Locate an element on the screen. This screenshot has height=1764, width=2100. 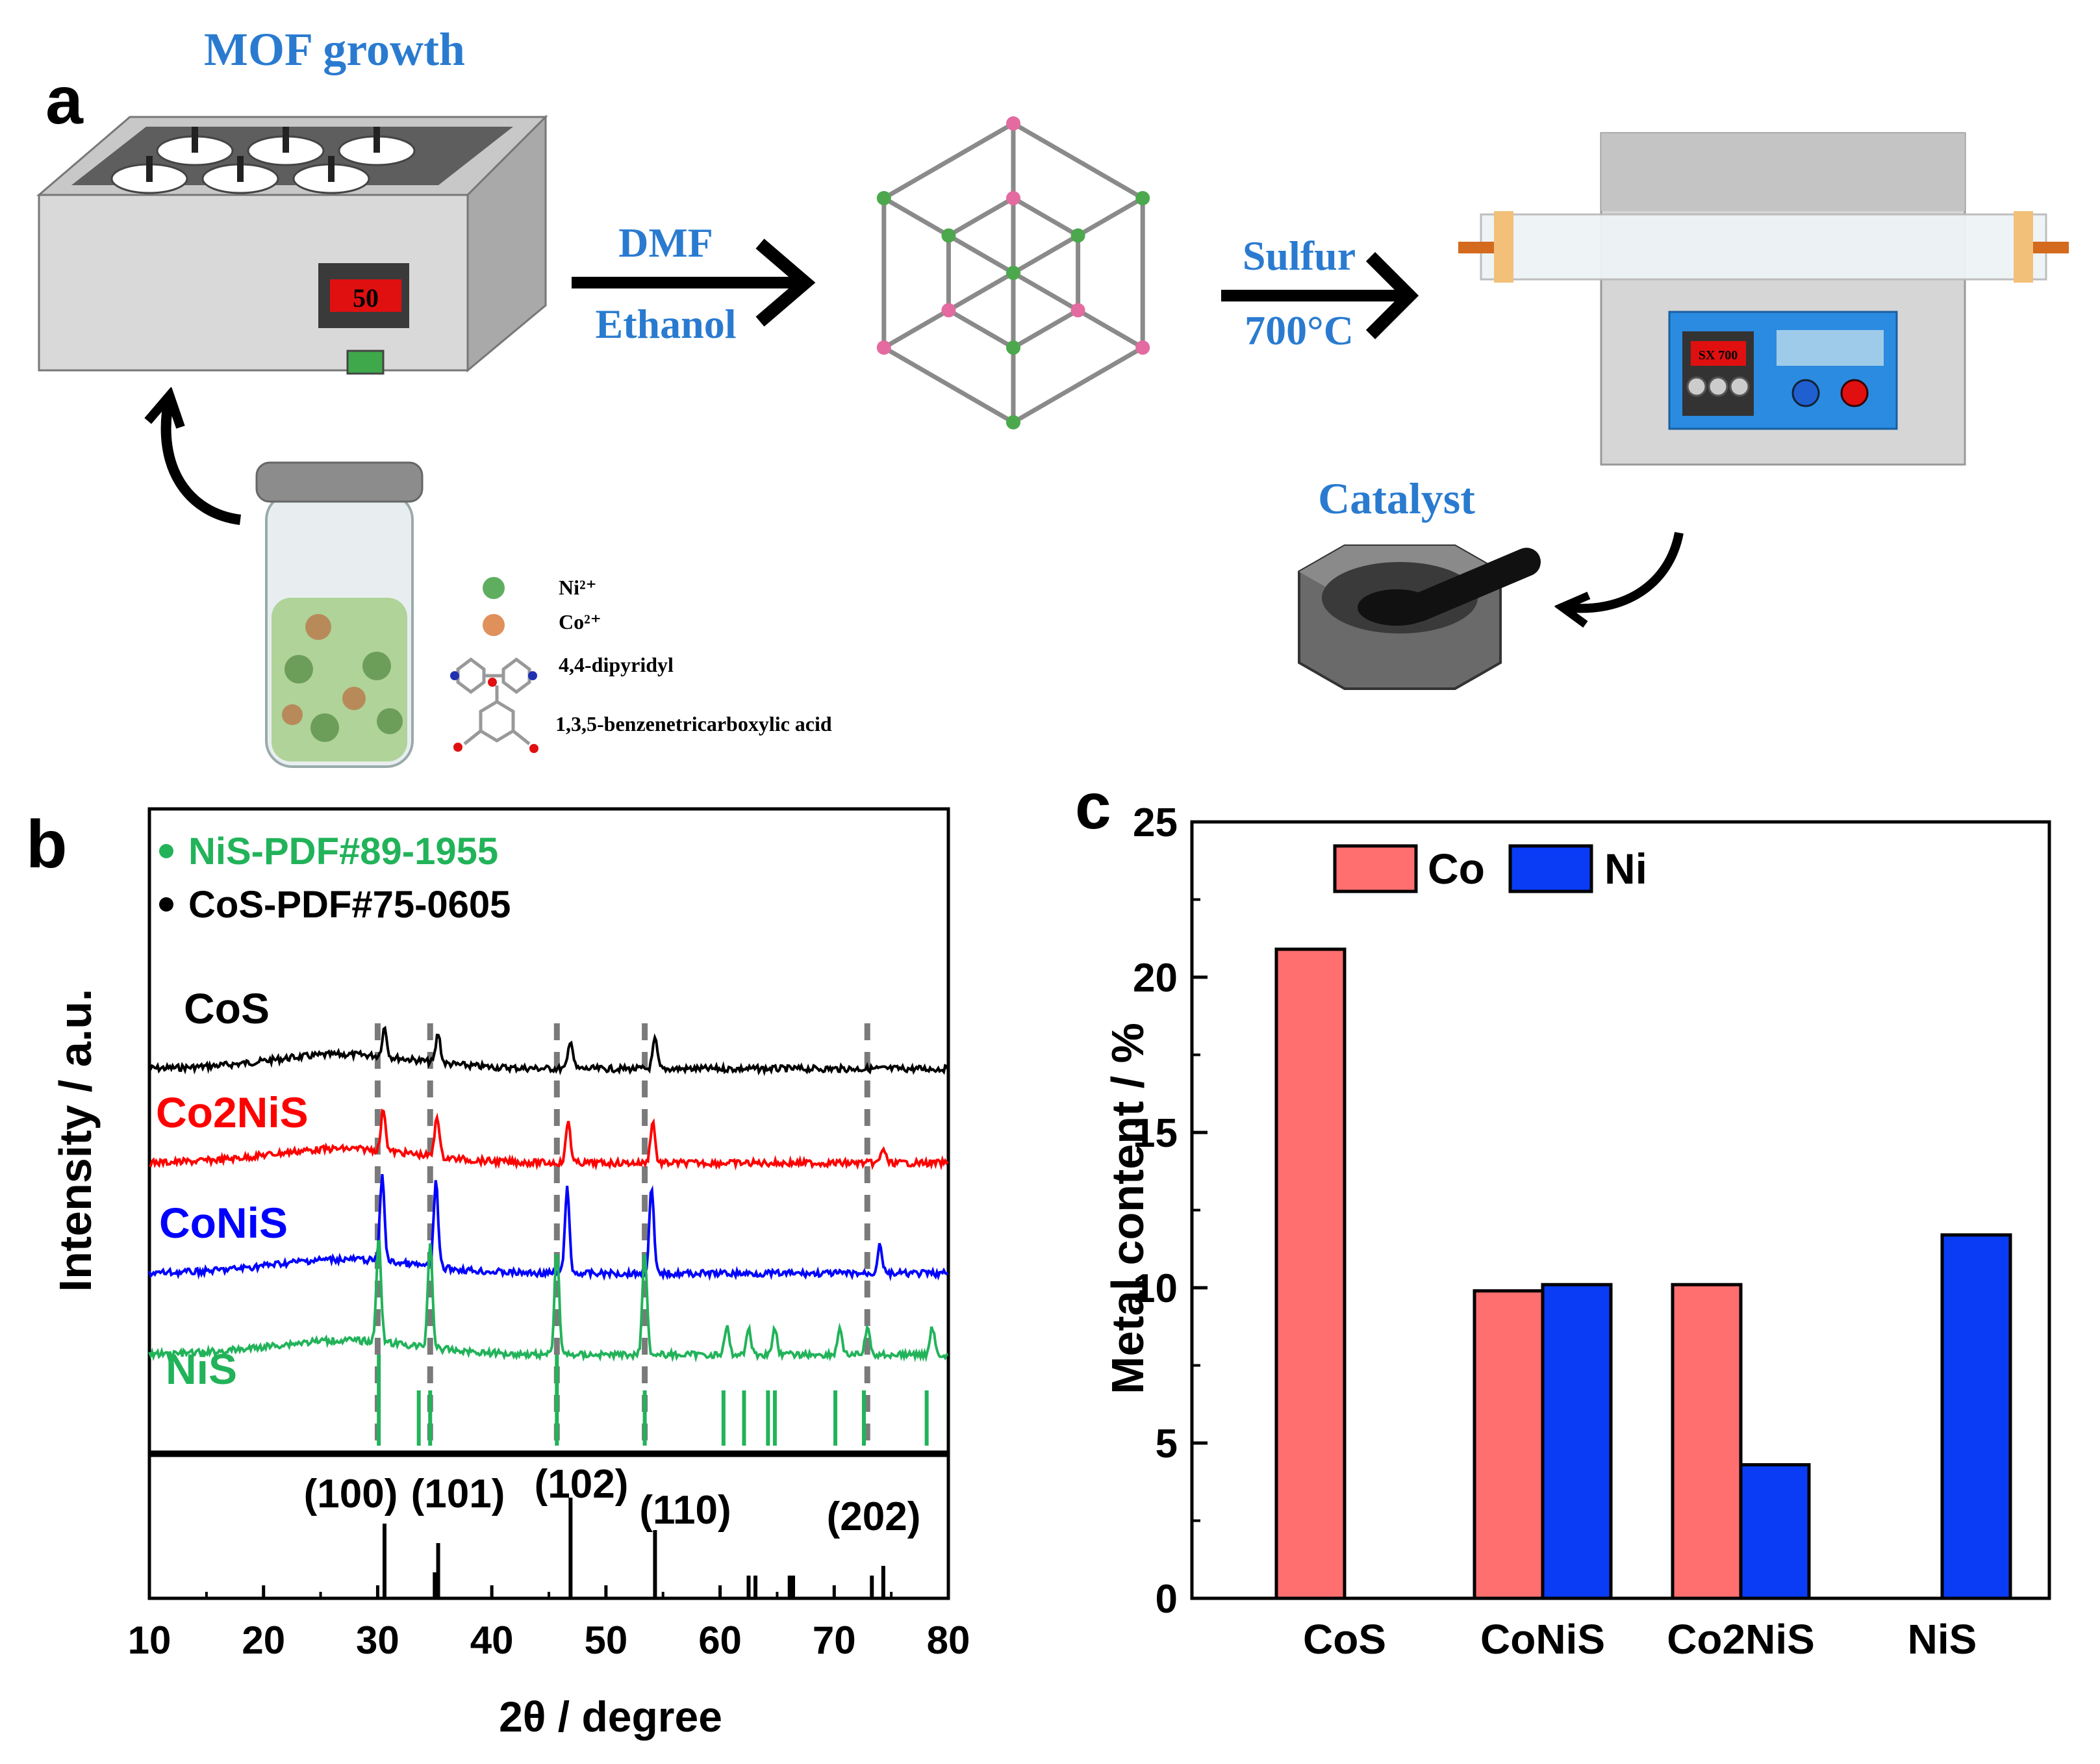
peak-label: (102) is located at coordinates (582, 1484).